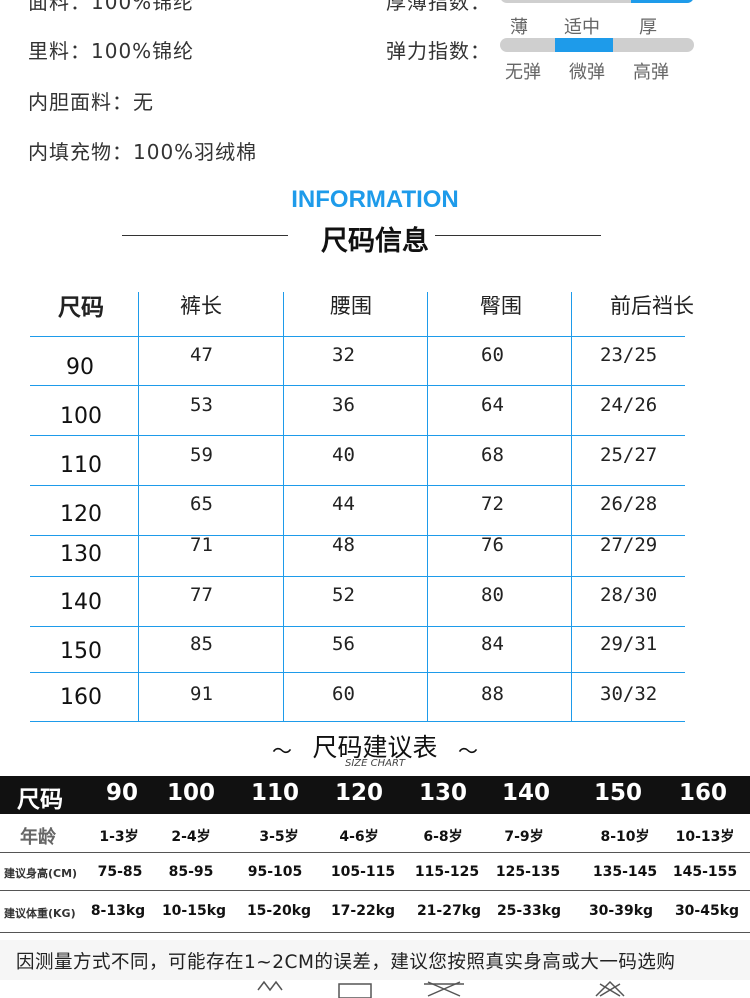  Describe the element at coordinates (597, 1) in the screenshot. I see `thickness-gauge` at that location.